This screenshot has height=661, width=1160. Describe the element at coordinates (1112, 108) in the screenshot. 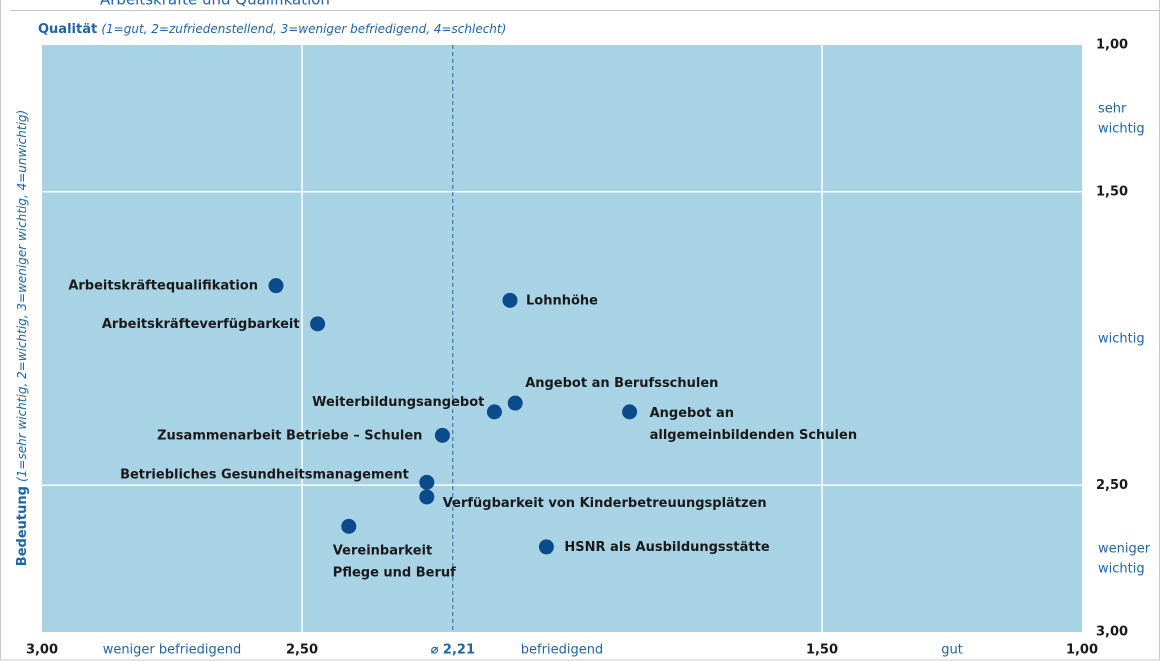

I see `y-scale-line: sehr` at that location.